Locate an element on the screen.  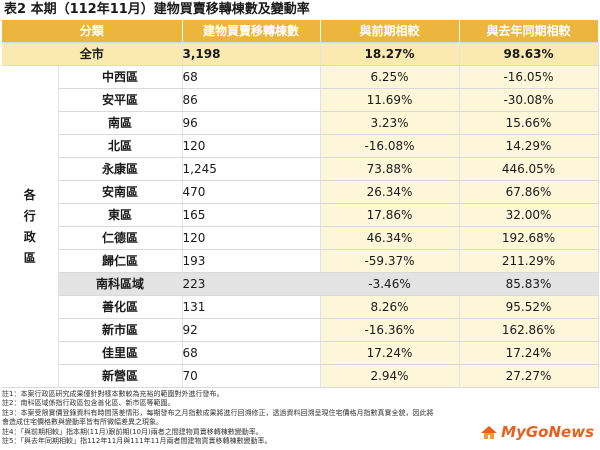
table-row: 歸仁區 193 -59.37% 211.29% is located at coordinates (300, 261).